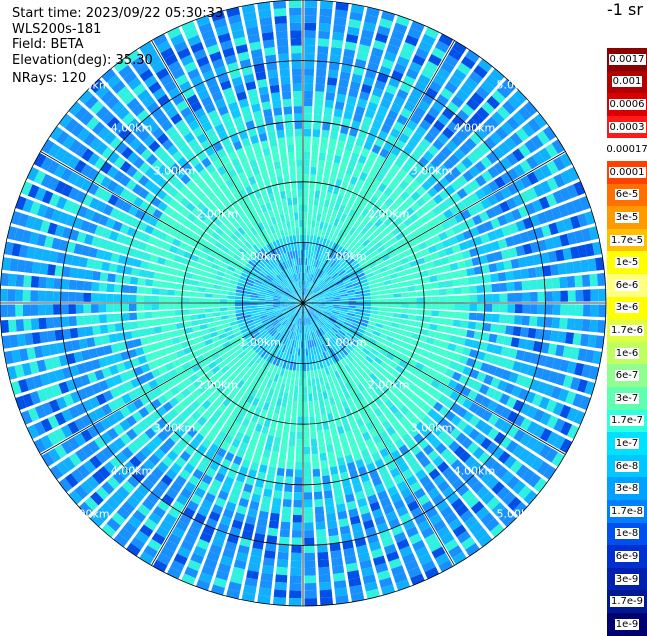 This screenshot has width=647, height=636. What do you see at coordinates (260, 256) in the screenshot?
I see `ring-label: 1.00km` at bounding box center [260, 256].